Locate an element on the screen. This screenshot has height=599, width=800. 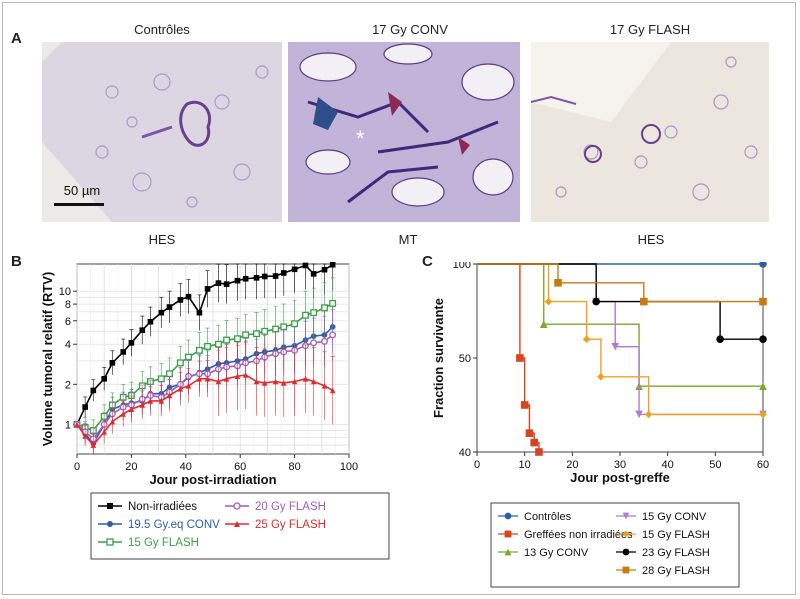
legend-label: 23 Gy FLASH is located at coordinates (676, 553).